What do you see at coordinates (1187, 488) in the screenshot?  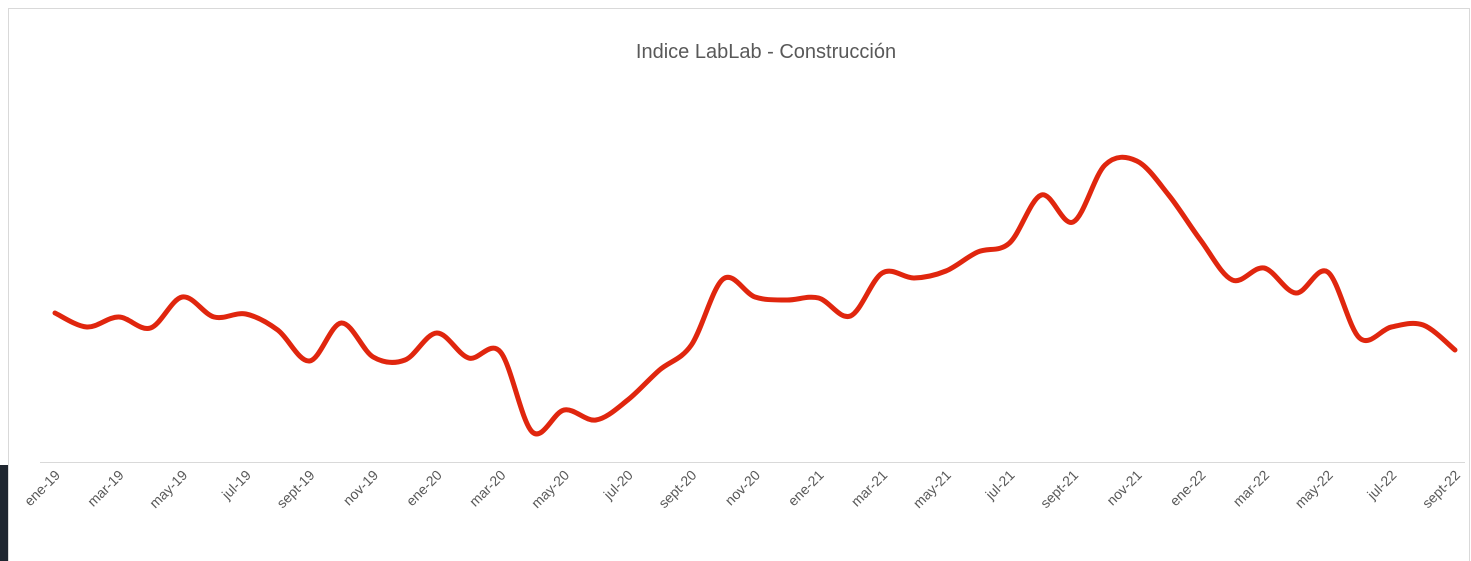 I see `x-tick-label: ene-22` at bounding box center [1187, 488].